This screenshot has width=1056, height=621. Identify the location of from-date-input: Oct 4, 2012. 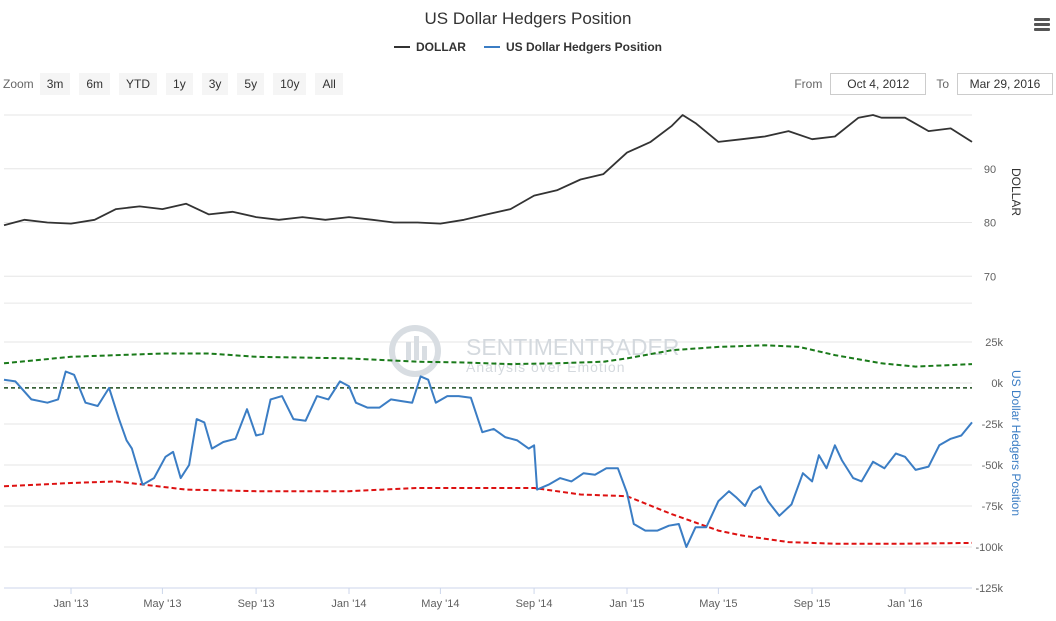
(878, 84).